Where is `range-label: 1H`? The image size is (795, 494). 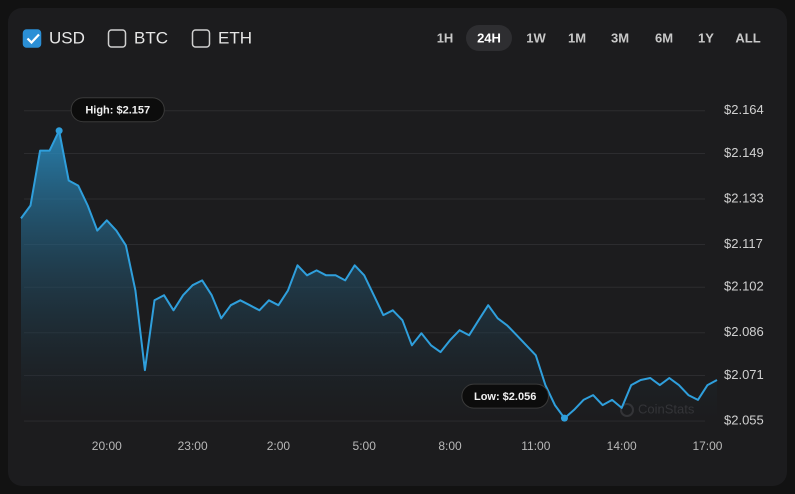 range-label: 1H is located at coordinates (445, 37).